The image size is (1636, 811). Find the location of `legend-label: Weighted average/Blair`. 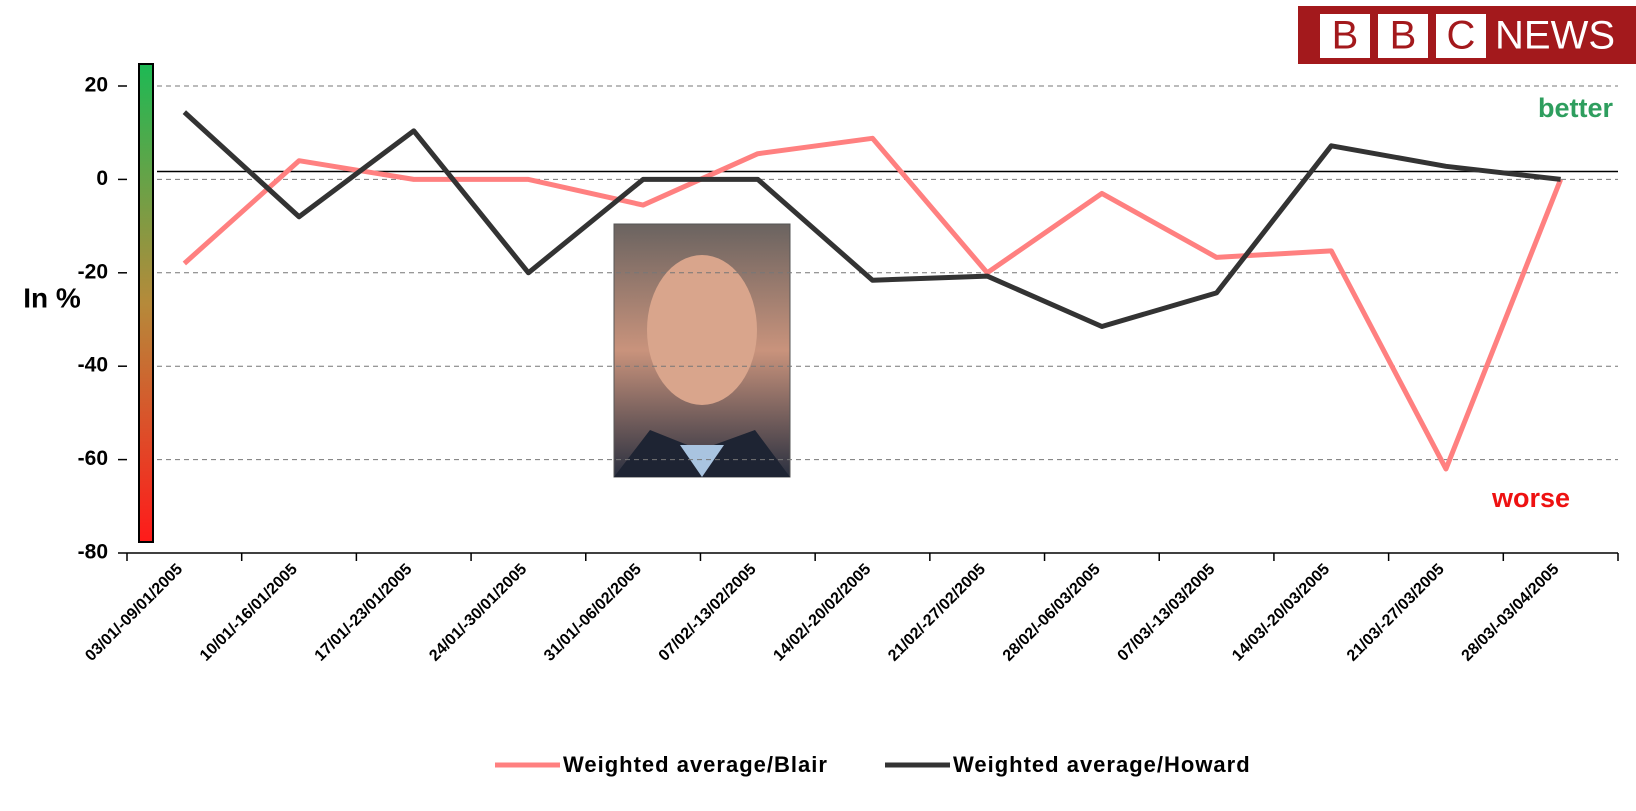

legend-label: Weighted average/Blair is located at coordinates (695, 764).